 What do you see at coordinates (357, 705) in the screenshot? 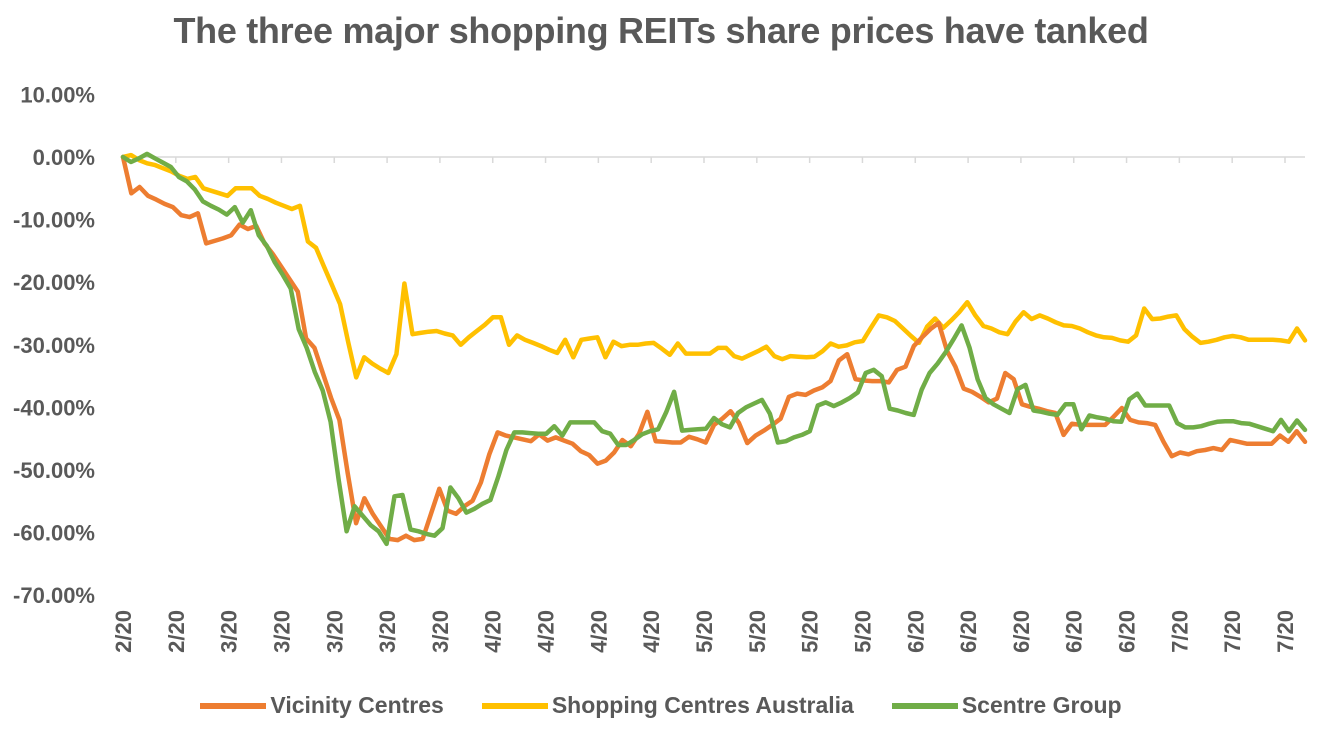
I see `legend-label-vicinity: Vicinity Centres` at bounding box center [357, 705].